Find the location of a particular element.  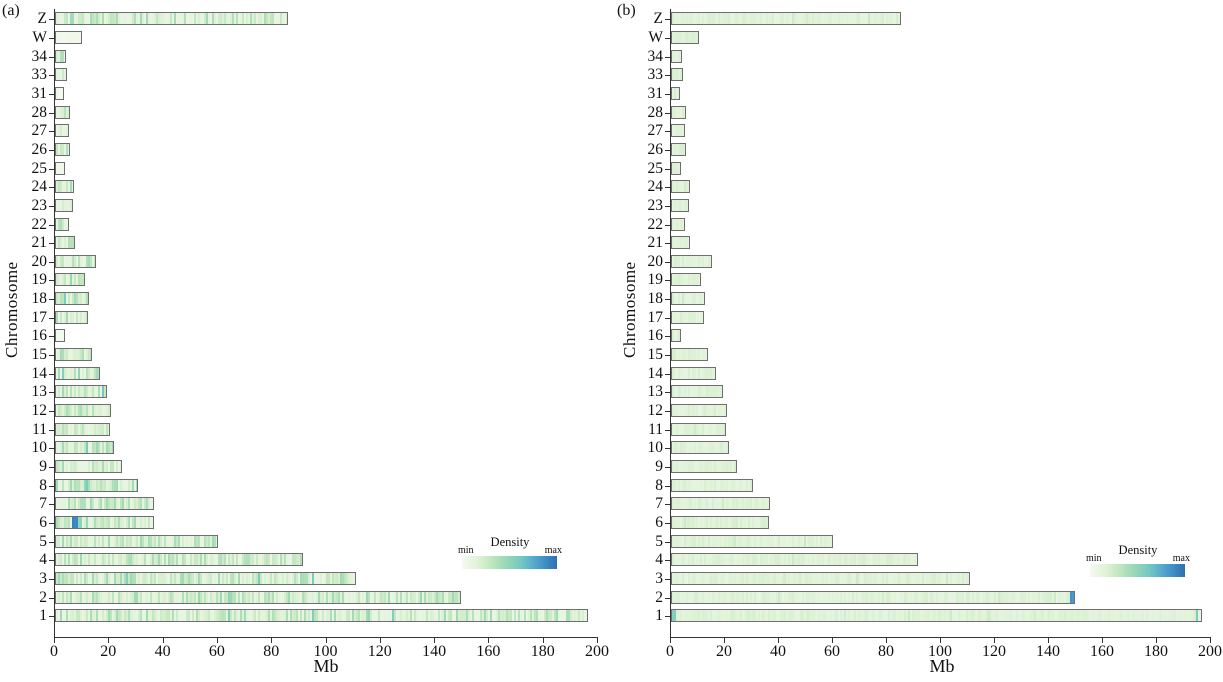

row-label-9: 9 is located at coordinates (659, 467).